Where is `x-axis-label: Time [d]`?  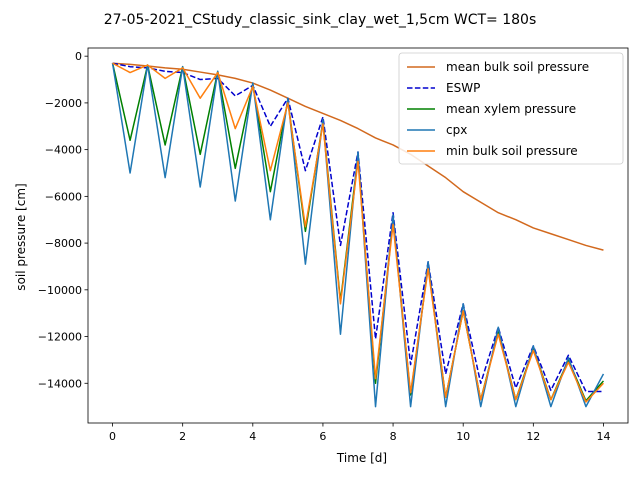
x-axis-label: Time [d] is located at coordinates (361, 458).